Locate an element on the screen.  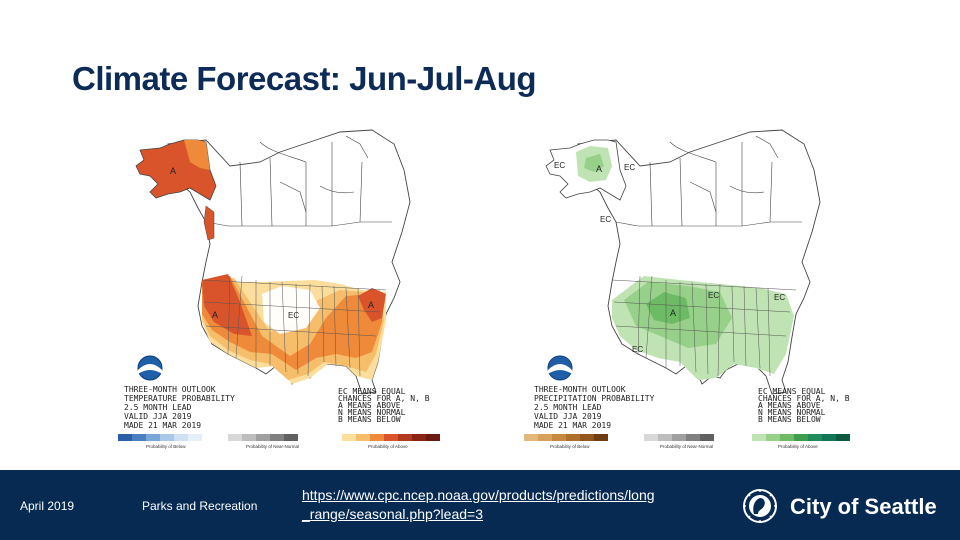
temp-caption-line-4: VALID JJA 2019 is located at coordinates (158, 416).